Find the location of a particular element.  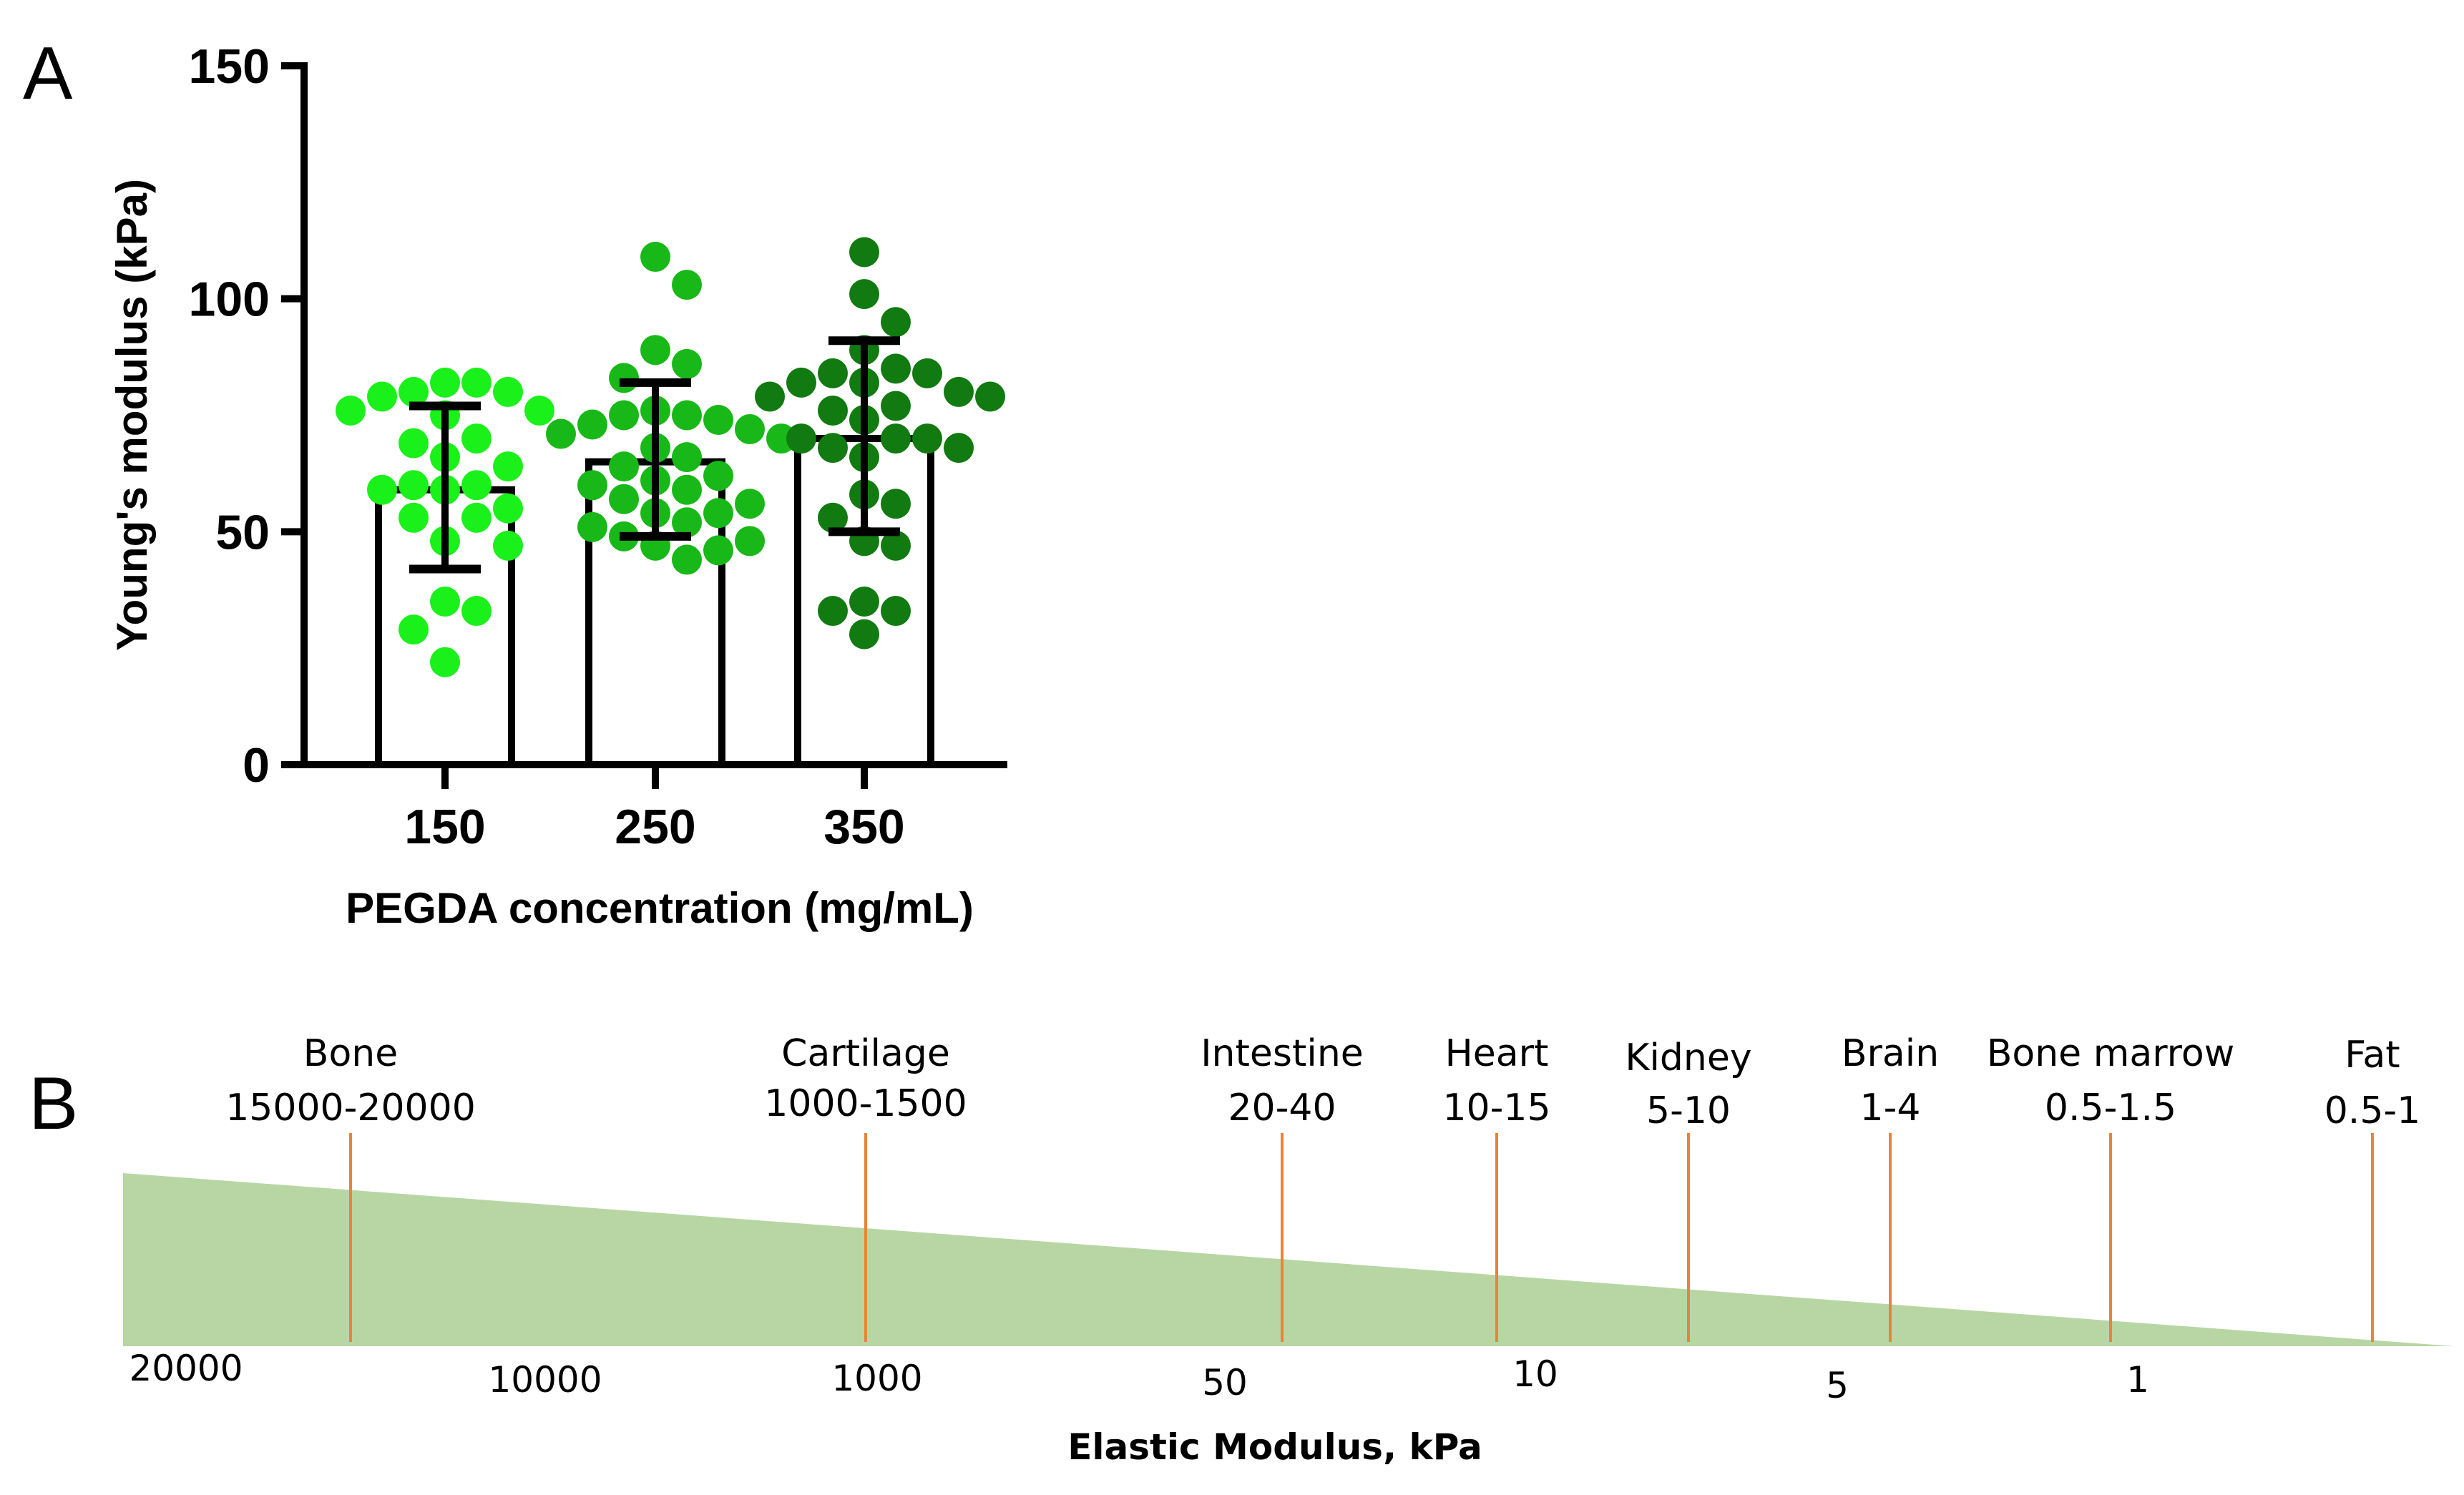

tissue-name: Fat is located at coordinates (2372, 1055).